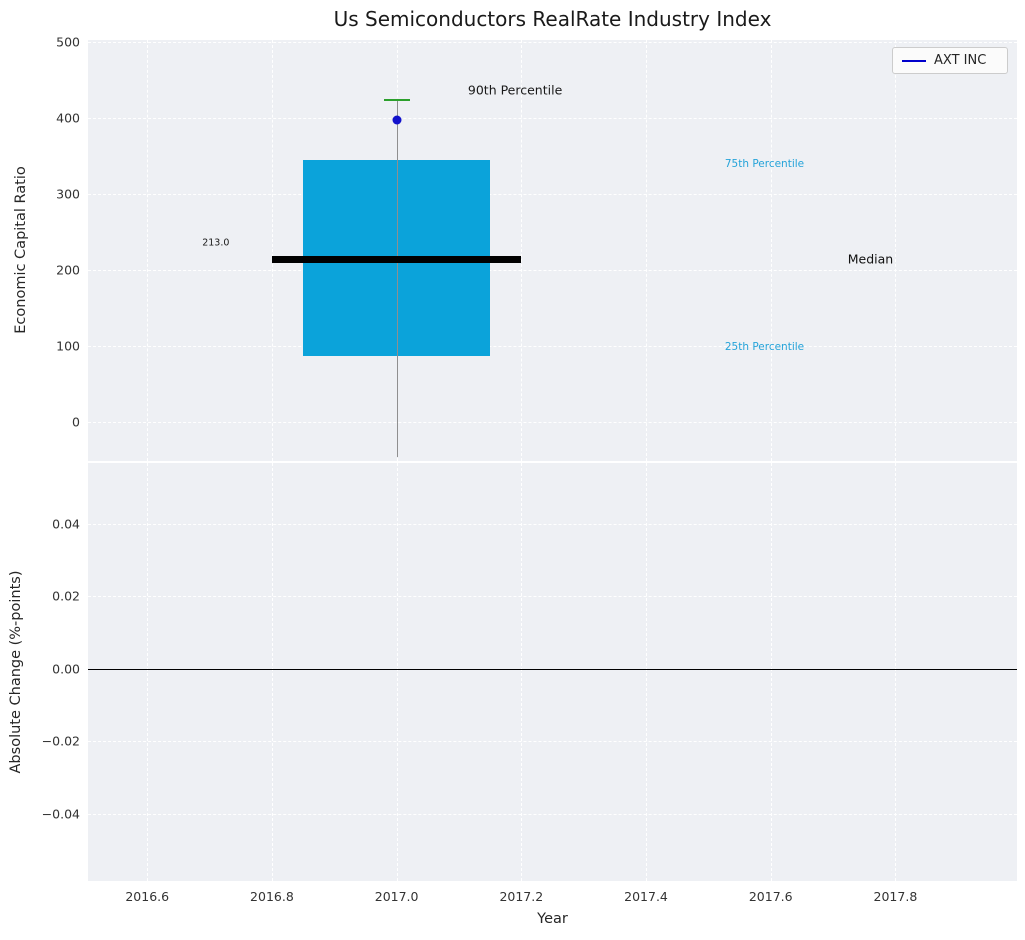  Describe the element at coordinates (68, 118) in the screenshot. I see `y-tick-label: 400` at that location.